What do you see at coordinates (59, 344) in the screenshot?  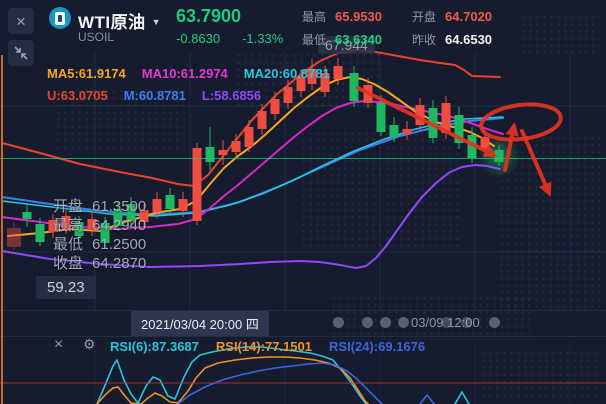 I see `rsi-close-button: ×` at bounding box center [59, 344].